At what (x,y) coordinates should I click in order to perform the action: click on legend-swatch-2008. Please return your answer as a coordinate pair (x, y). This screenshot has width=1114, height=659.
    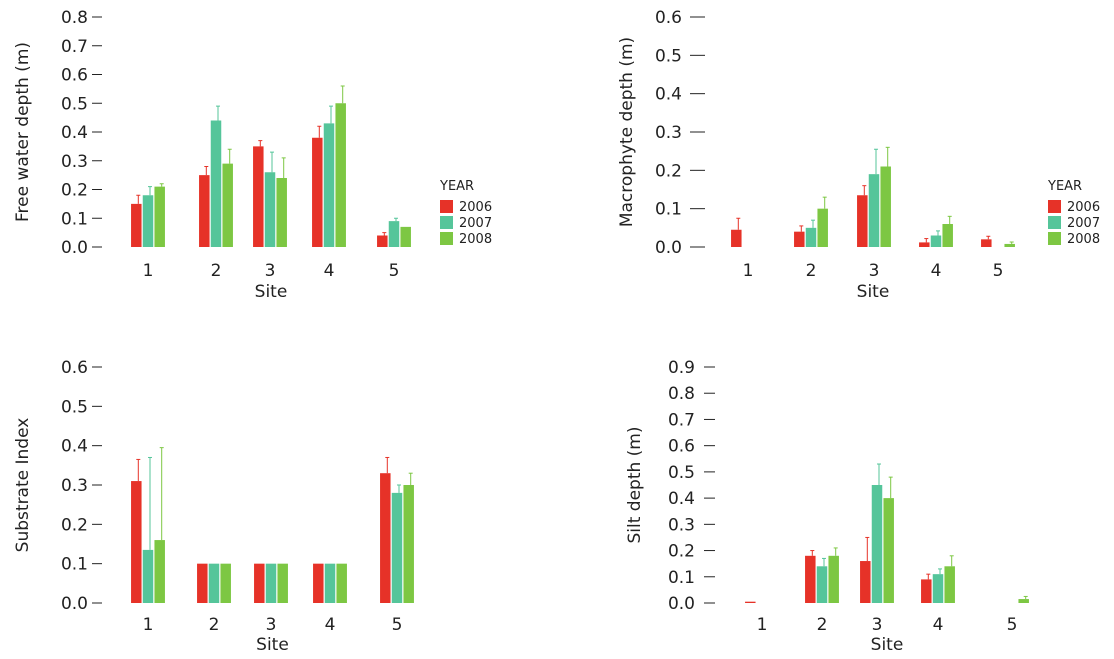
    Looking at the image, I should click on (1054, 238).